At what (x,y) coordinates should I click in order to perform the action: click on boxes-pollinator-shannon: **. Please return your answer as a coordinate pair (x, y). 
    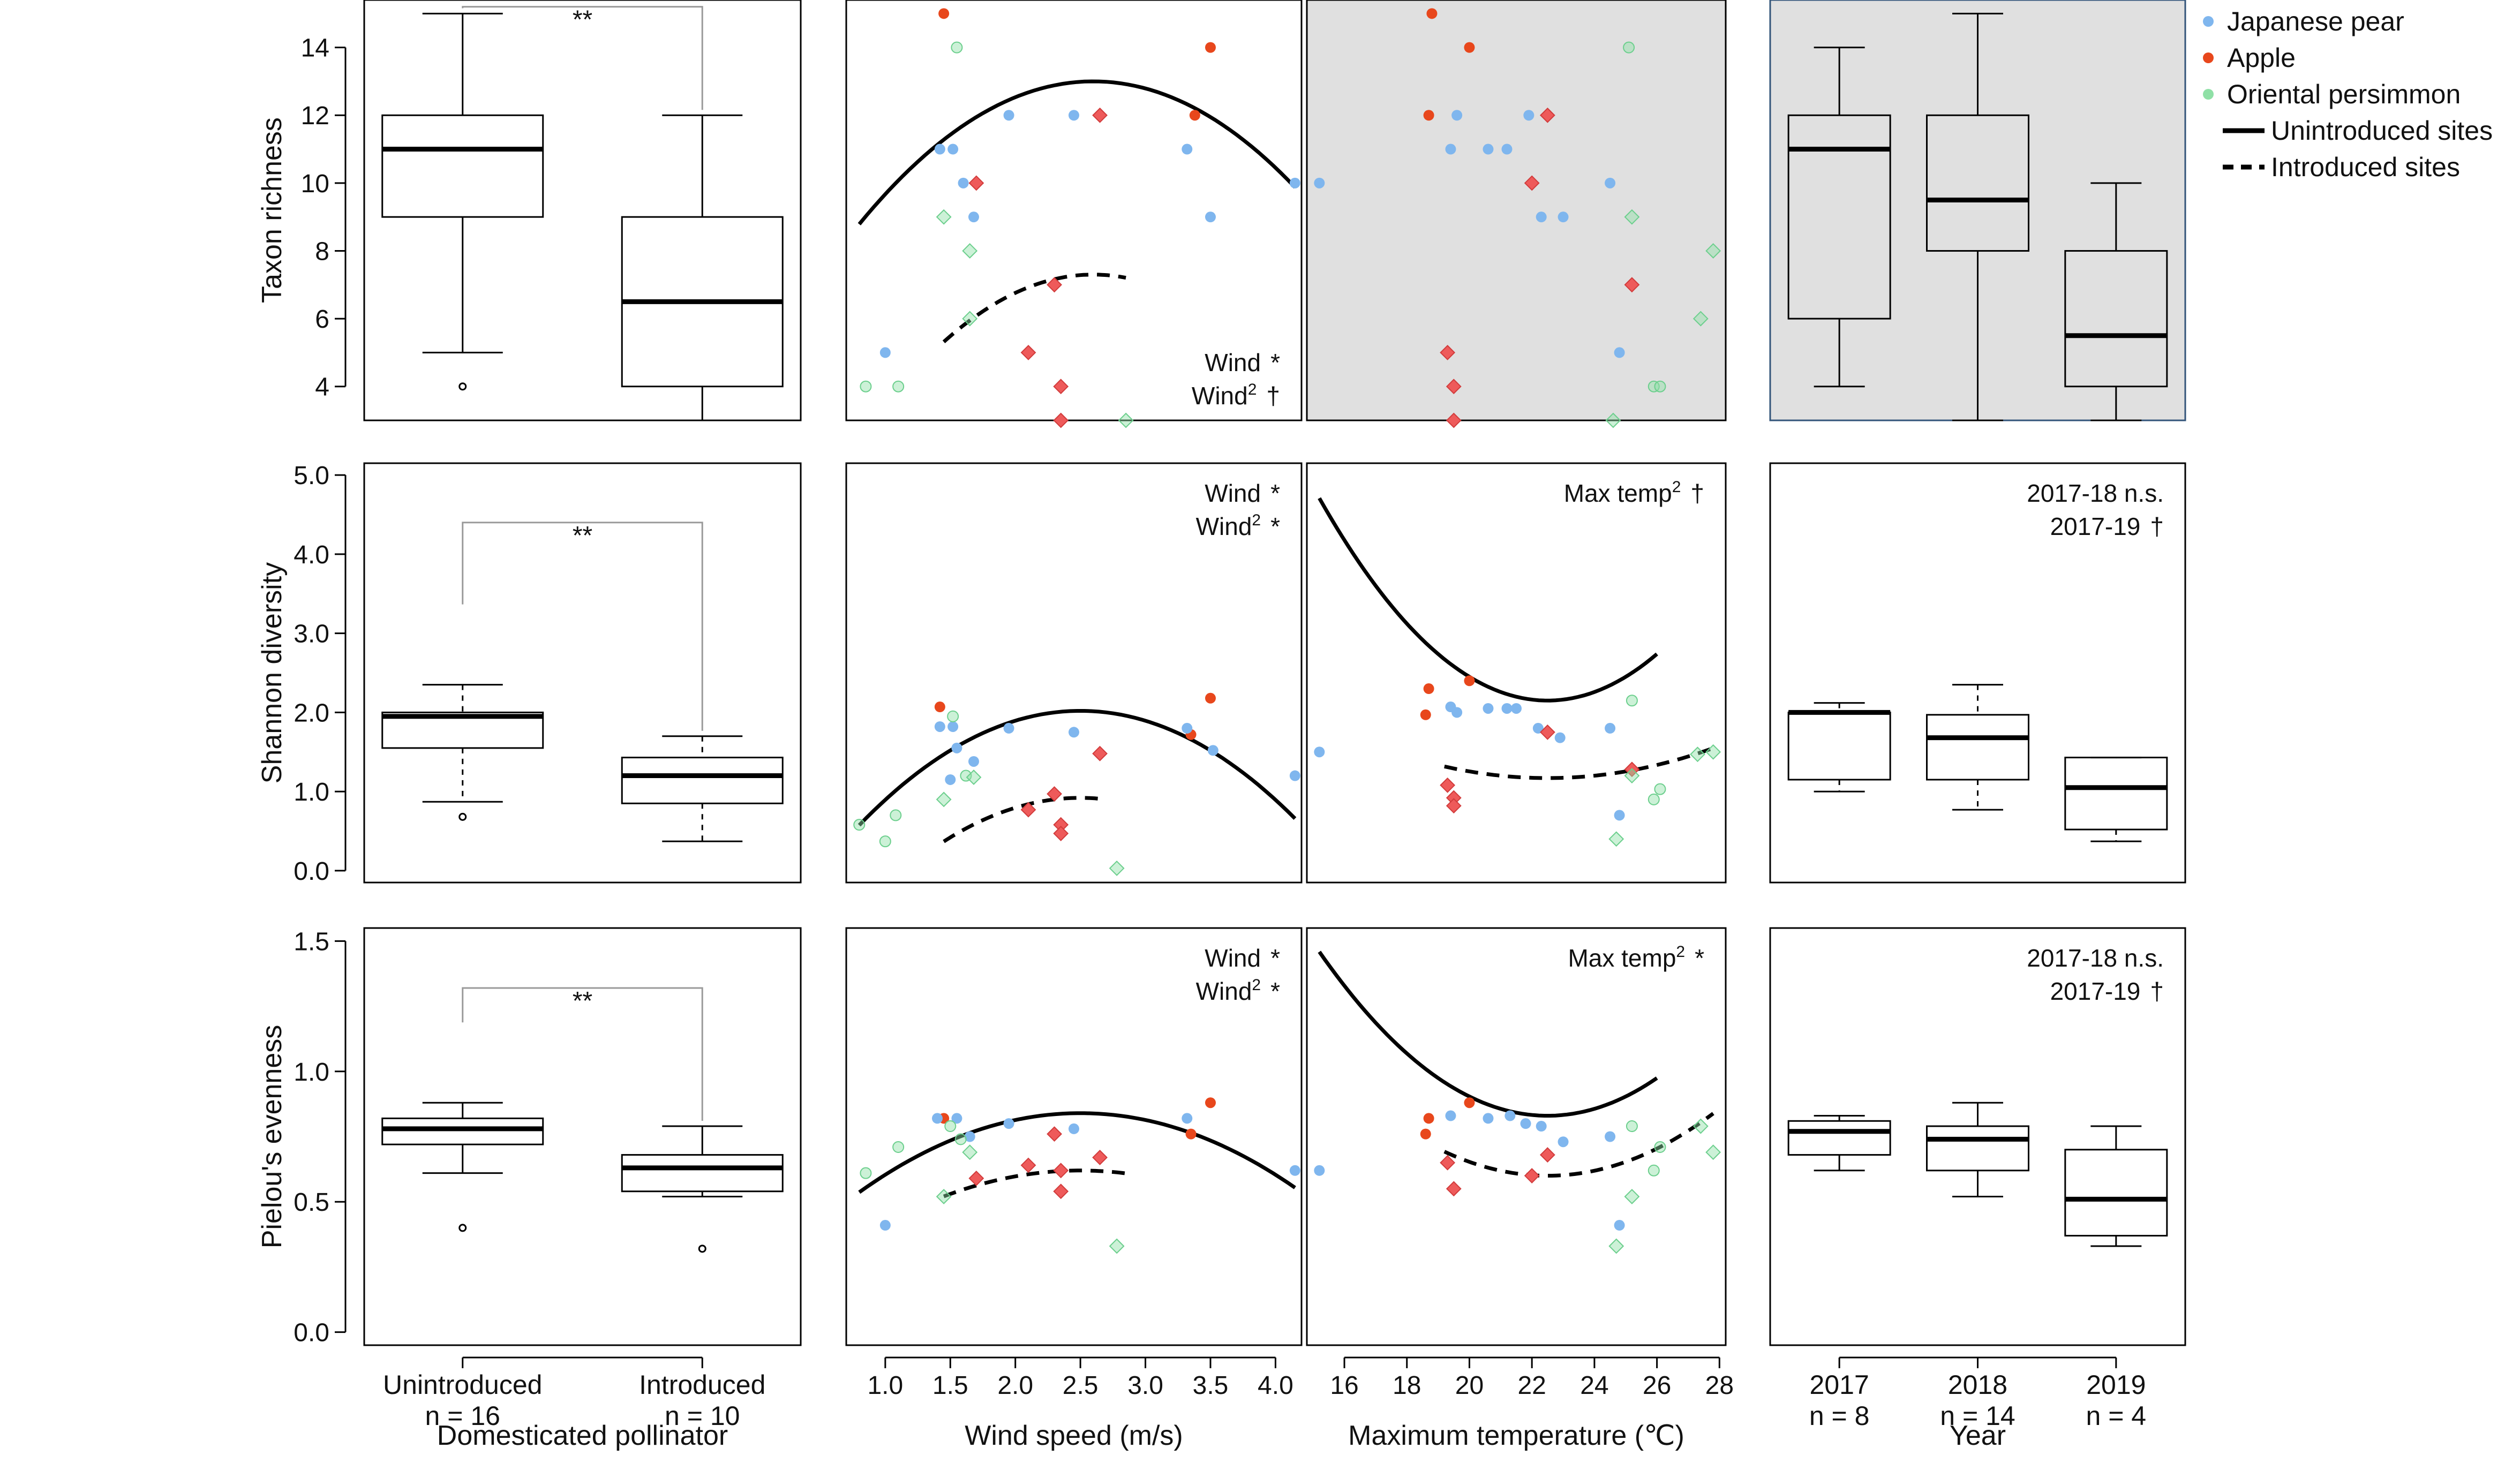
    Looking at the image, I should click on (582, 682).